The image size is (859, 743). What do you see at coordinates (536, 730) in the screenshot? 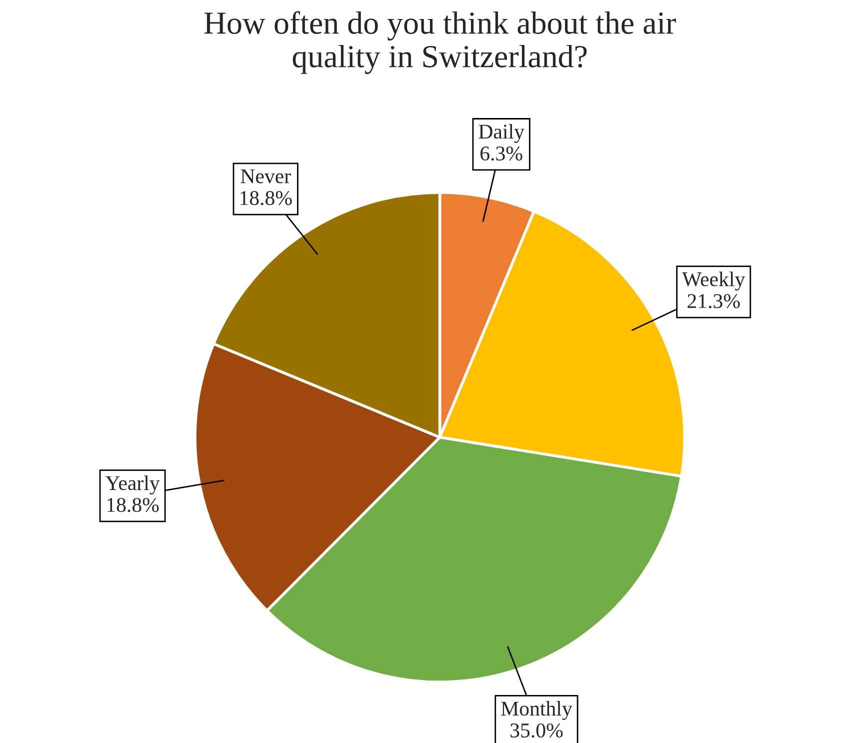
I see `data-label: 35.0%` at bounding box center [536, 730].